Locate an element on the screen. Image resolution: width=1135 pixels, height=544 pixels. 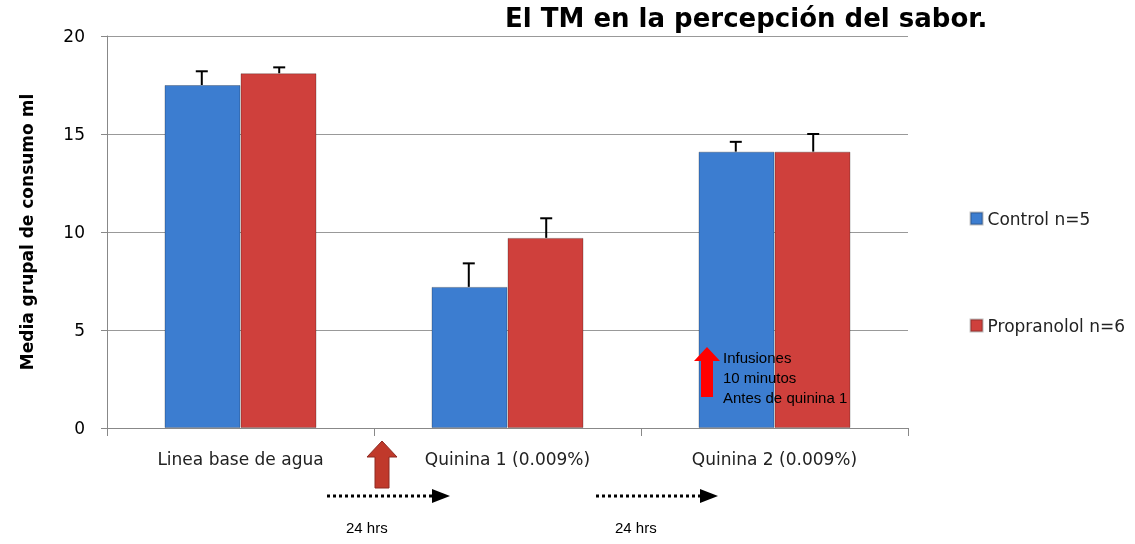
x-tick-label: Quinina 2 (0.009%) is located at coordinates (774, 458).